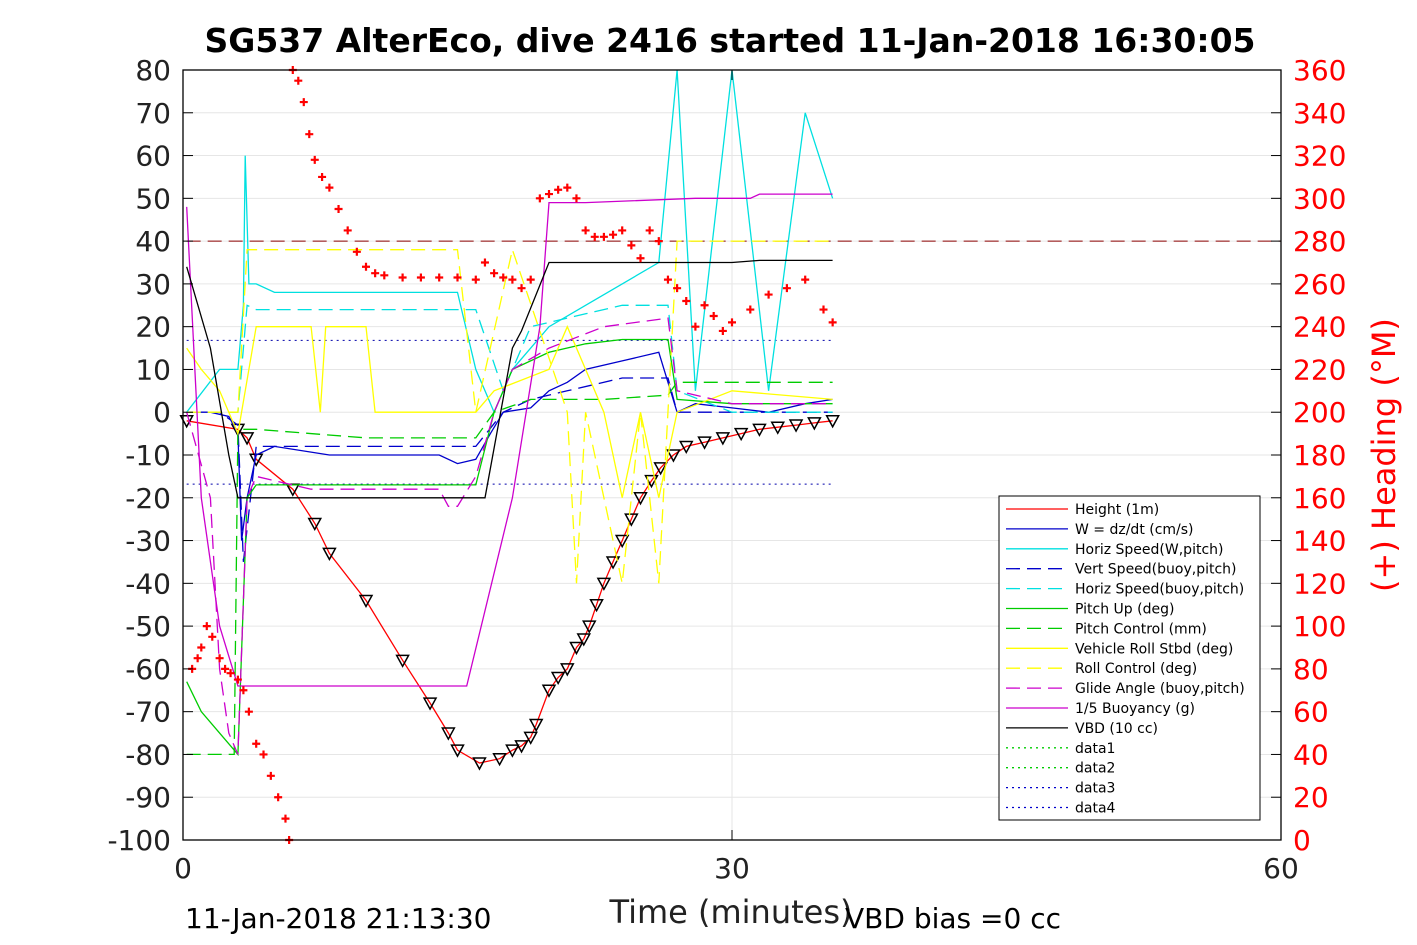  What do you see at coordinates (1095, 749) in the screenshot?
I see `legend-label: data1` at bounding box center [1095, 749].